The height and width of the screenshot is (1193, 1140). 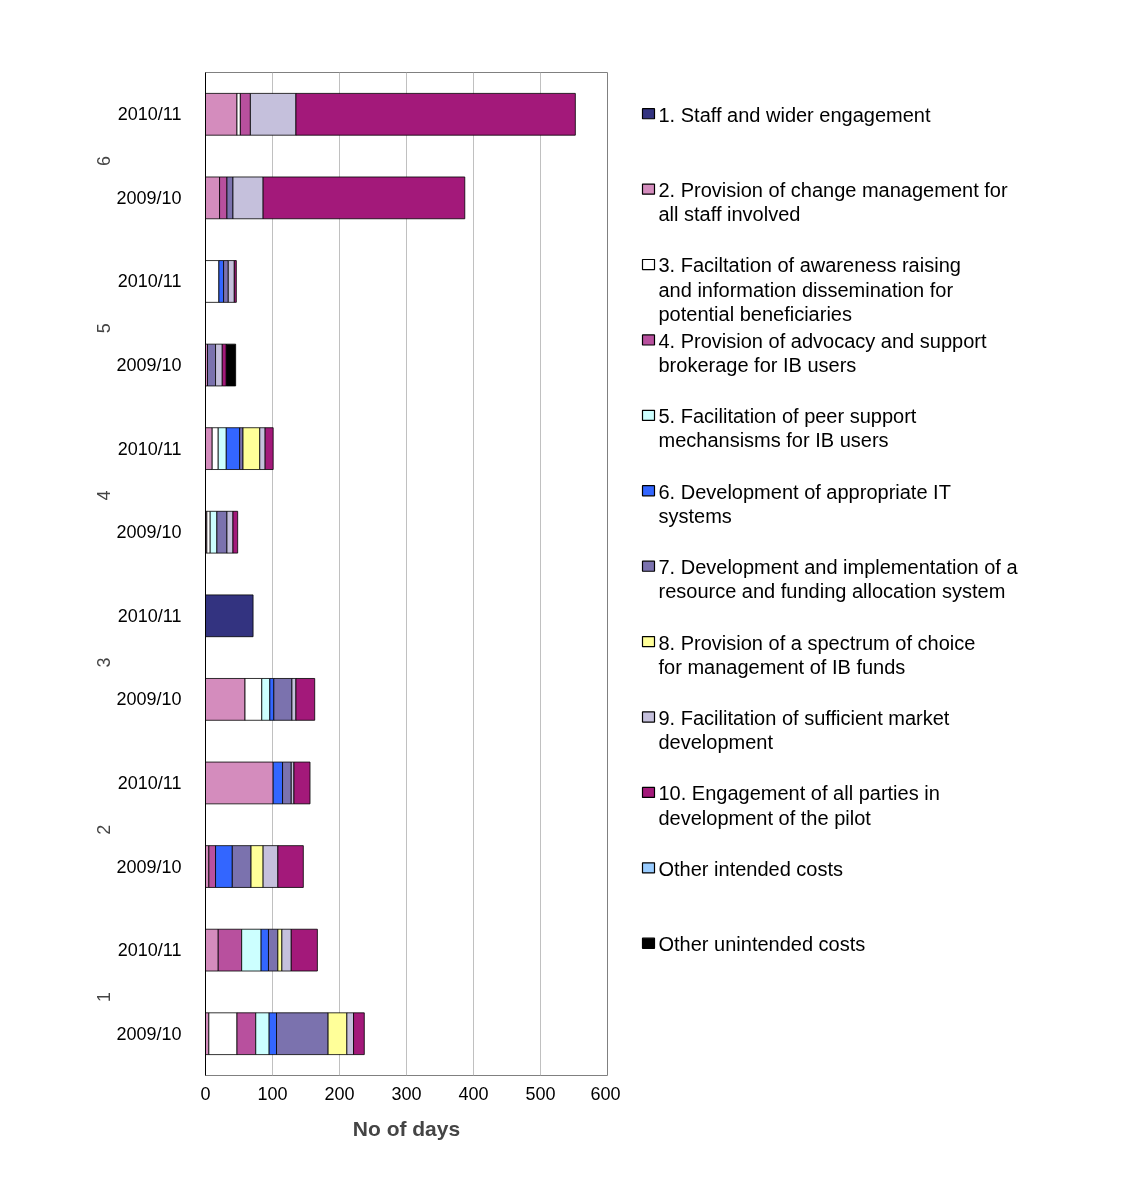 I want to click on x-tick-label: 600, so click(x=605, y=1093).